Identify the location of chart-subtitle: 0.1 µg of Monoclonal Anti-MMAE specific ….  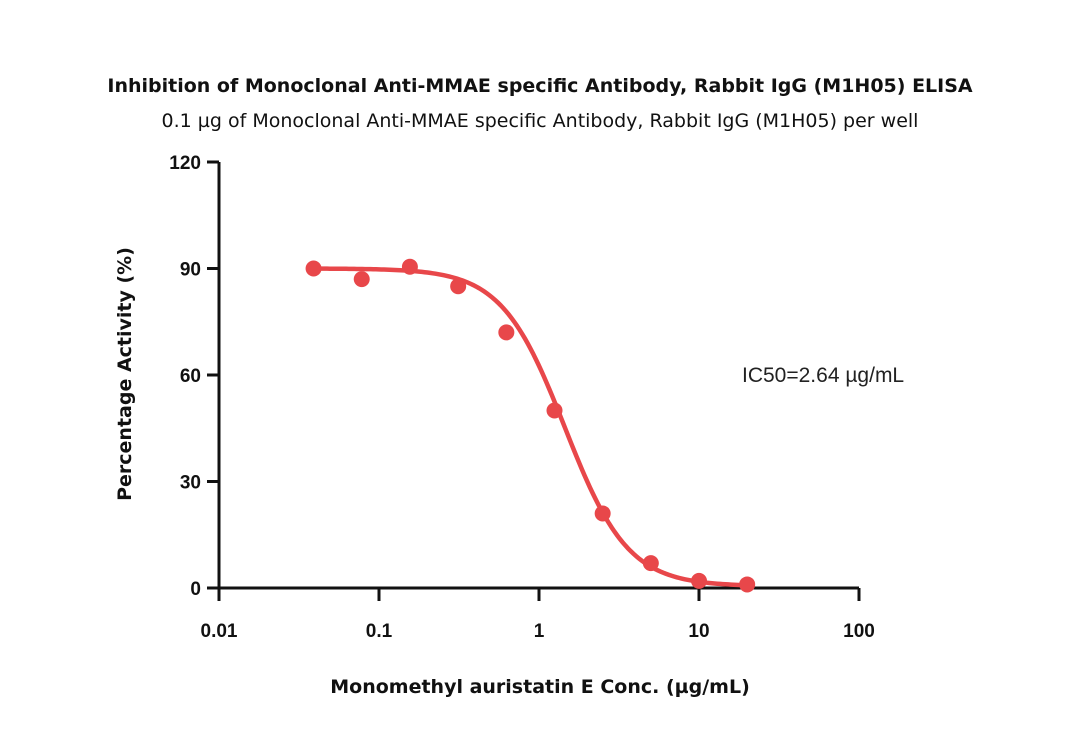
(540, 121).